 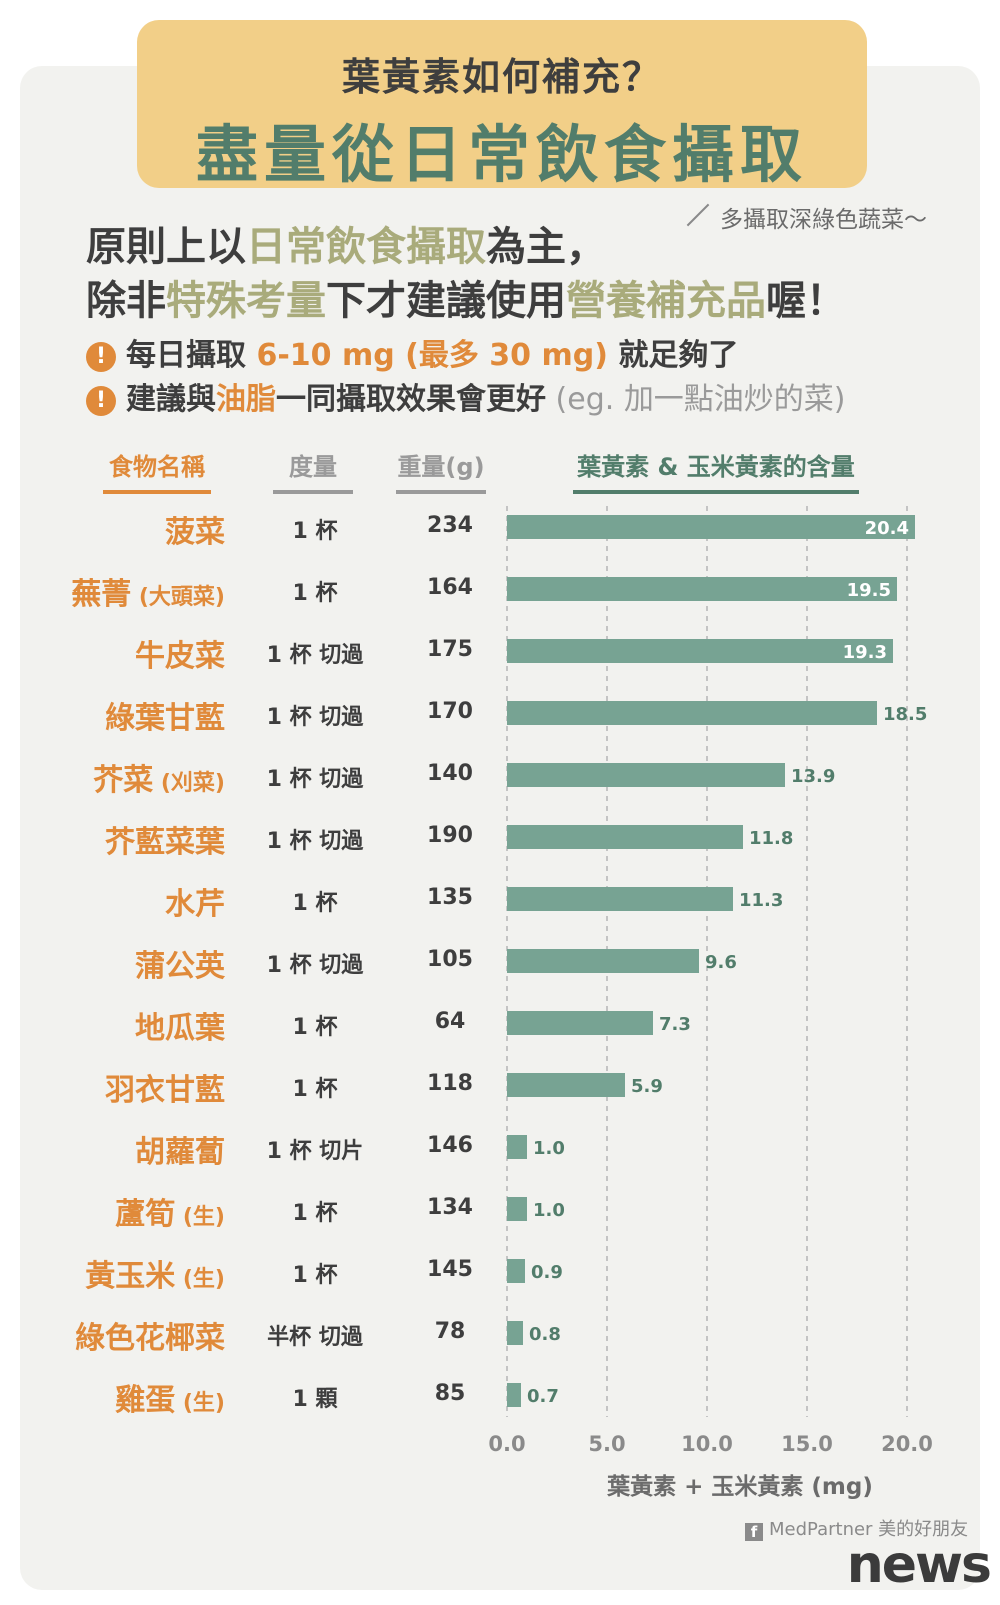 I want to click on bullet-text: 一同攝取效果會更好, so click(x=411, y=399).